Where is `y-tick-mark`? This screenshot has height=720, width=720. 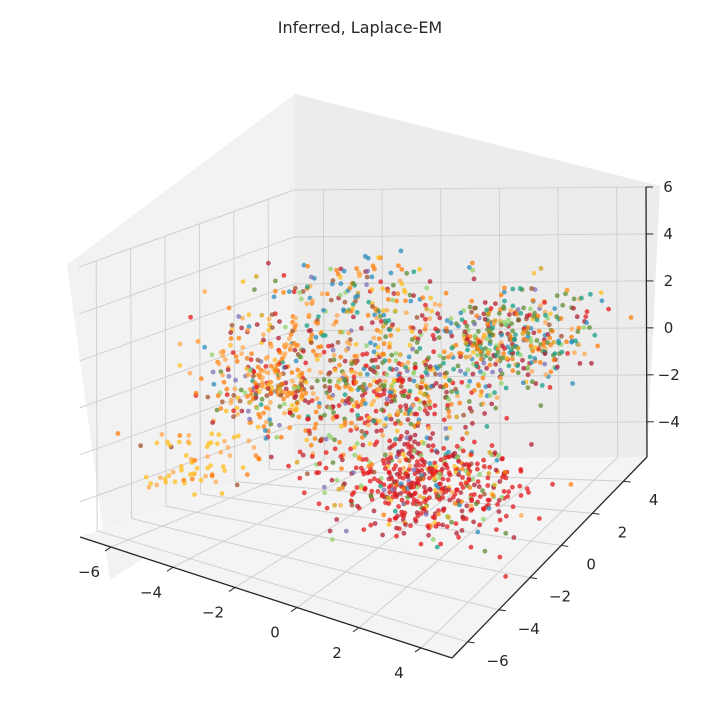 y-tick-mark is located at coordinates (565, 545).